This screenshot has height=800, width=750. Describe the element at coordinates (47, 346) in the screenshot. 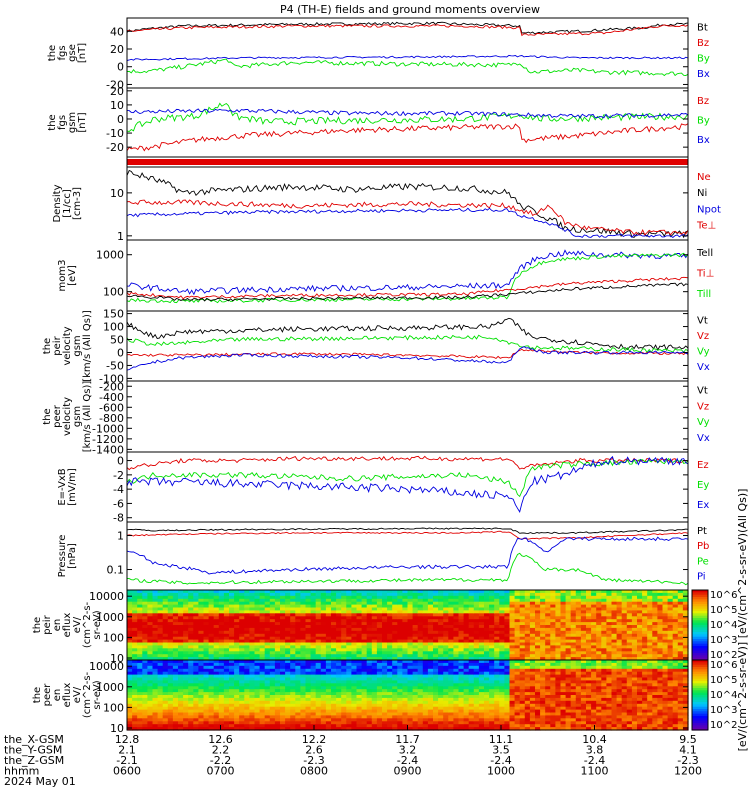

I see `y-axis-label: the` at that location.